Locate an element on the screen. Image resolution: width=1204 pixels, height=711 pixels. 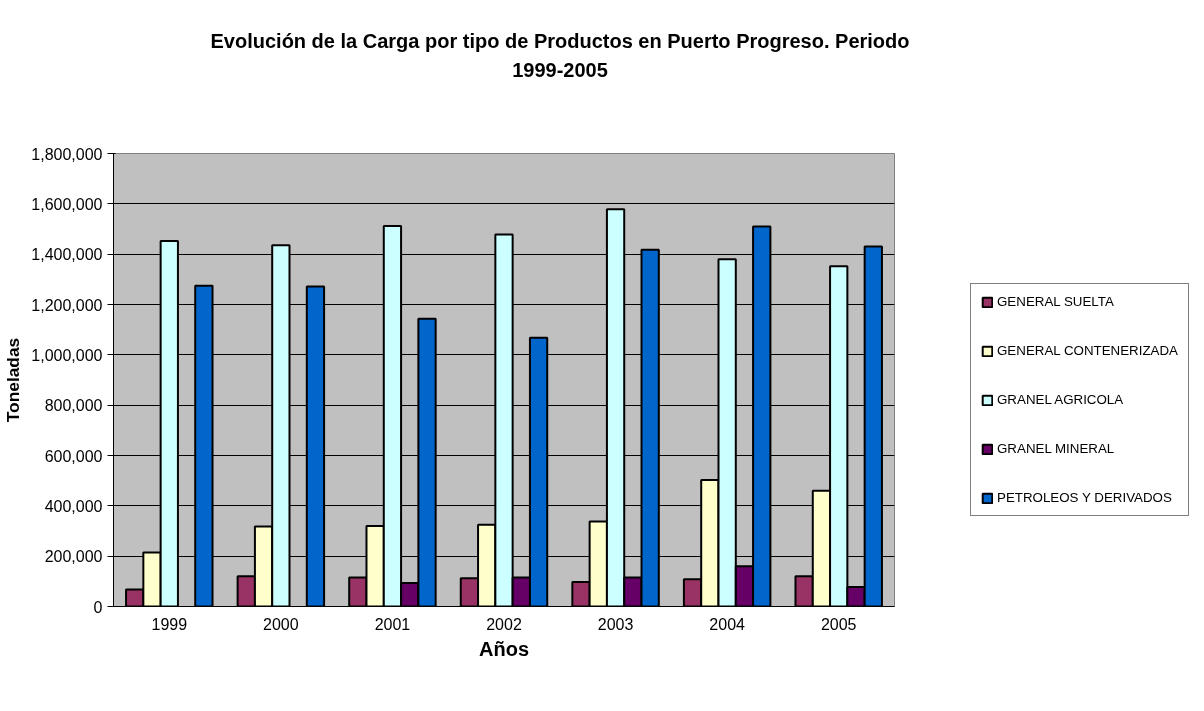
y-tick-label: 600,000 is located at coordinates (73, 456).